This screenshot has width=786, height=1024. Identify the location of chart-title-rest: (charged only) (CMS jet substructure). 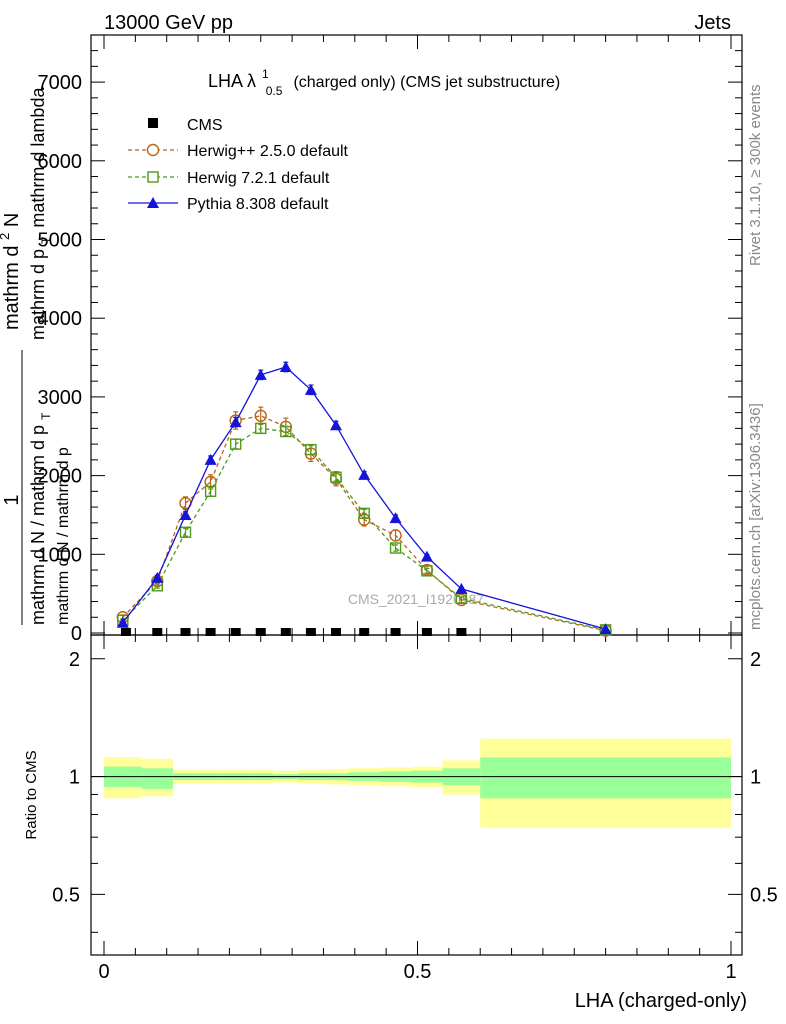
(426, 82).